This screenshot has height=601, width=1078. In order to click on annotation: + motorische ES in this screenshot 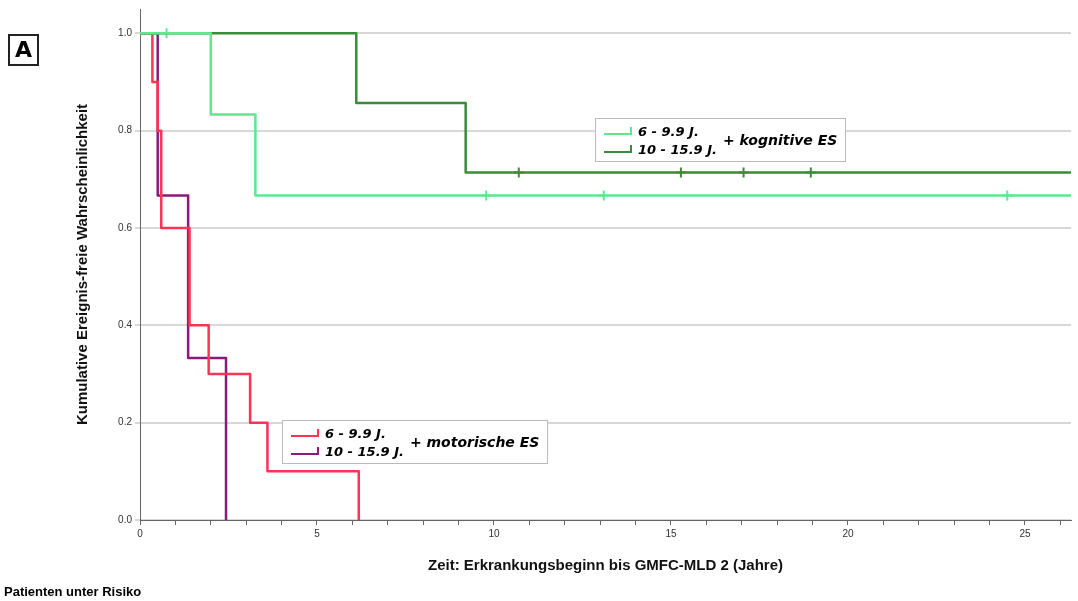, I will do `click(474, 442)`.